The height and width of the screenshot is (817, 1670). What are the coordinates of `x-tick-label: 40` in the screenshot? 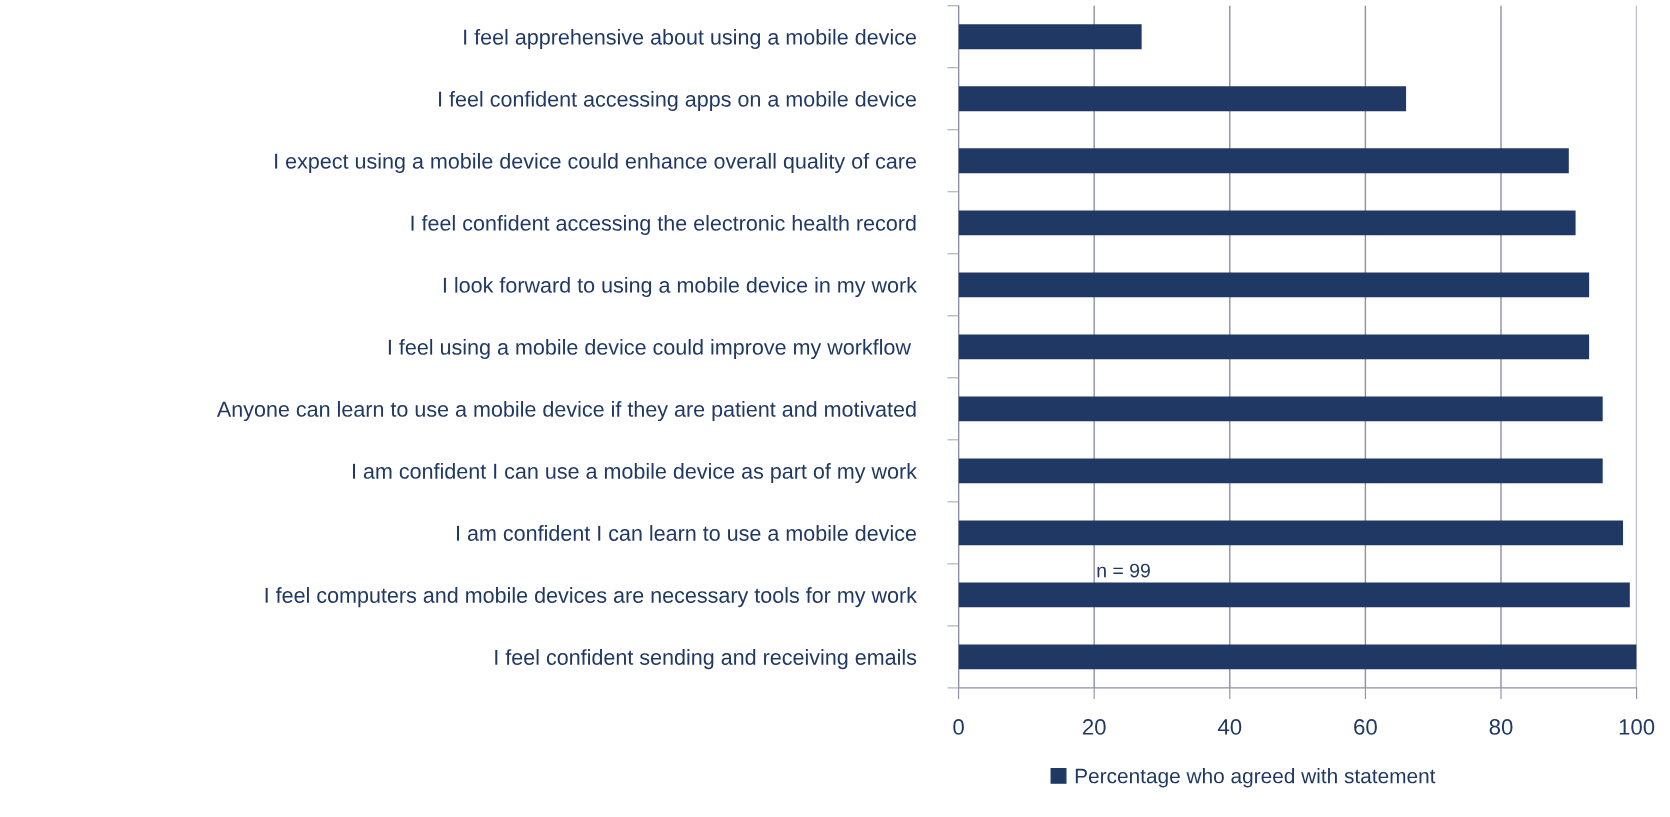 It's located at (1229, 727).